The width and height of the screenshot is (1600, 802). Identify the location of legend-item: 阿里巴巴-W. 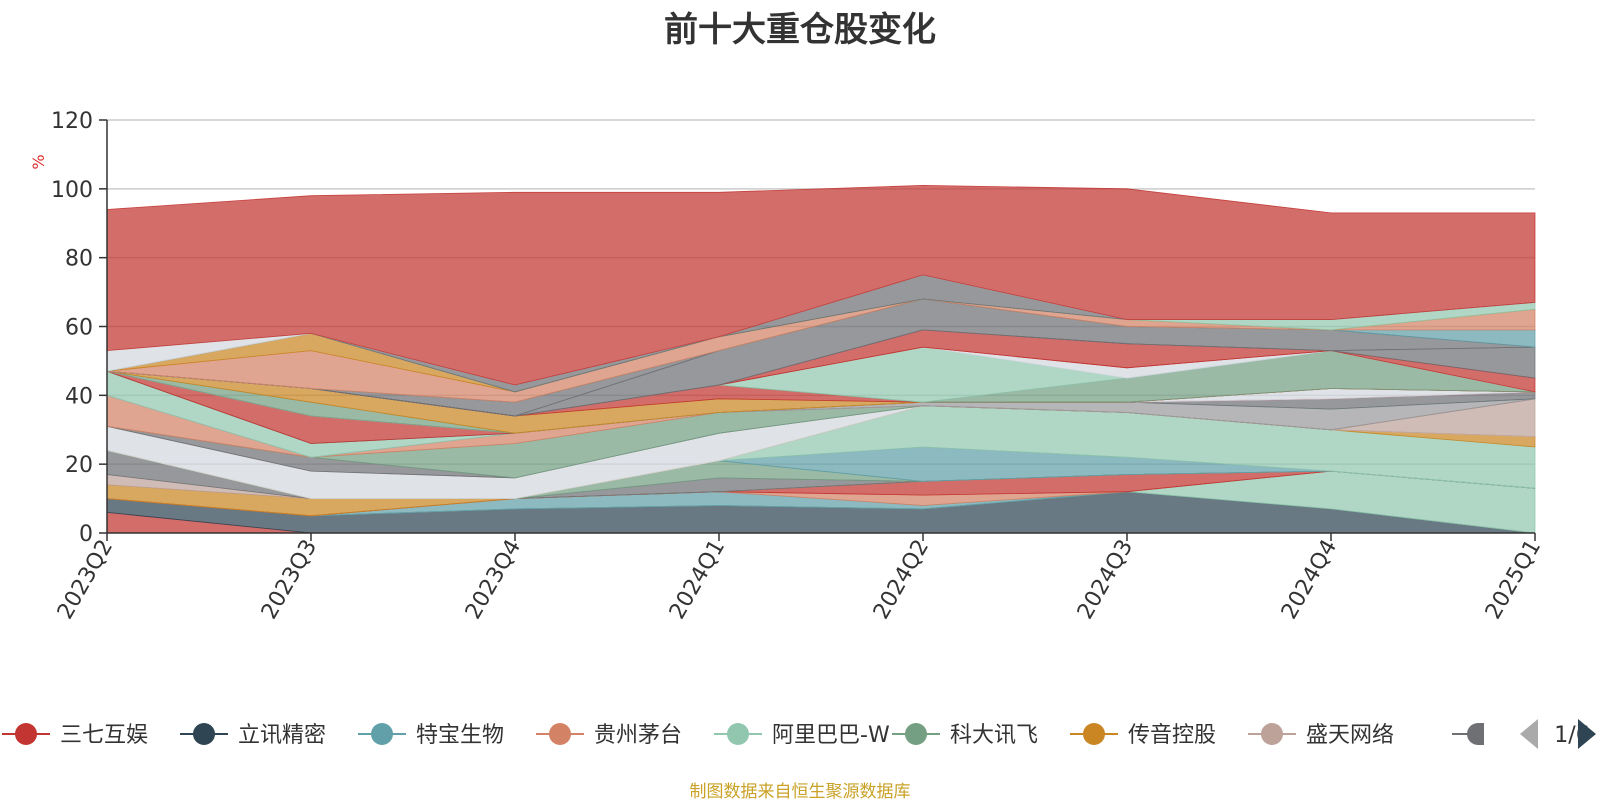
(802, 735).